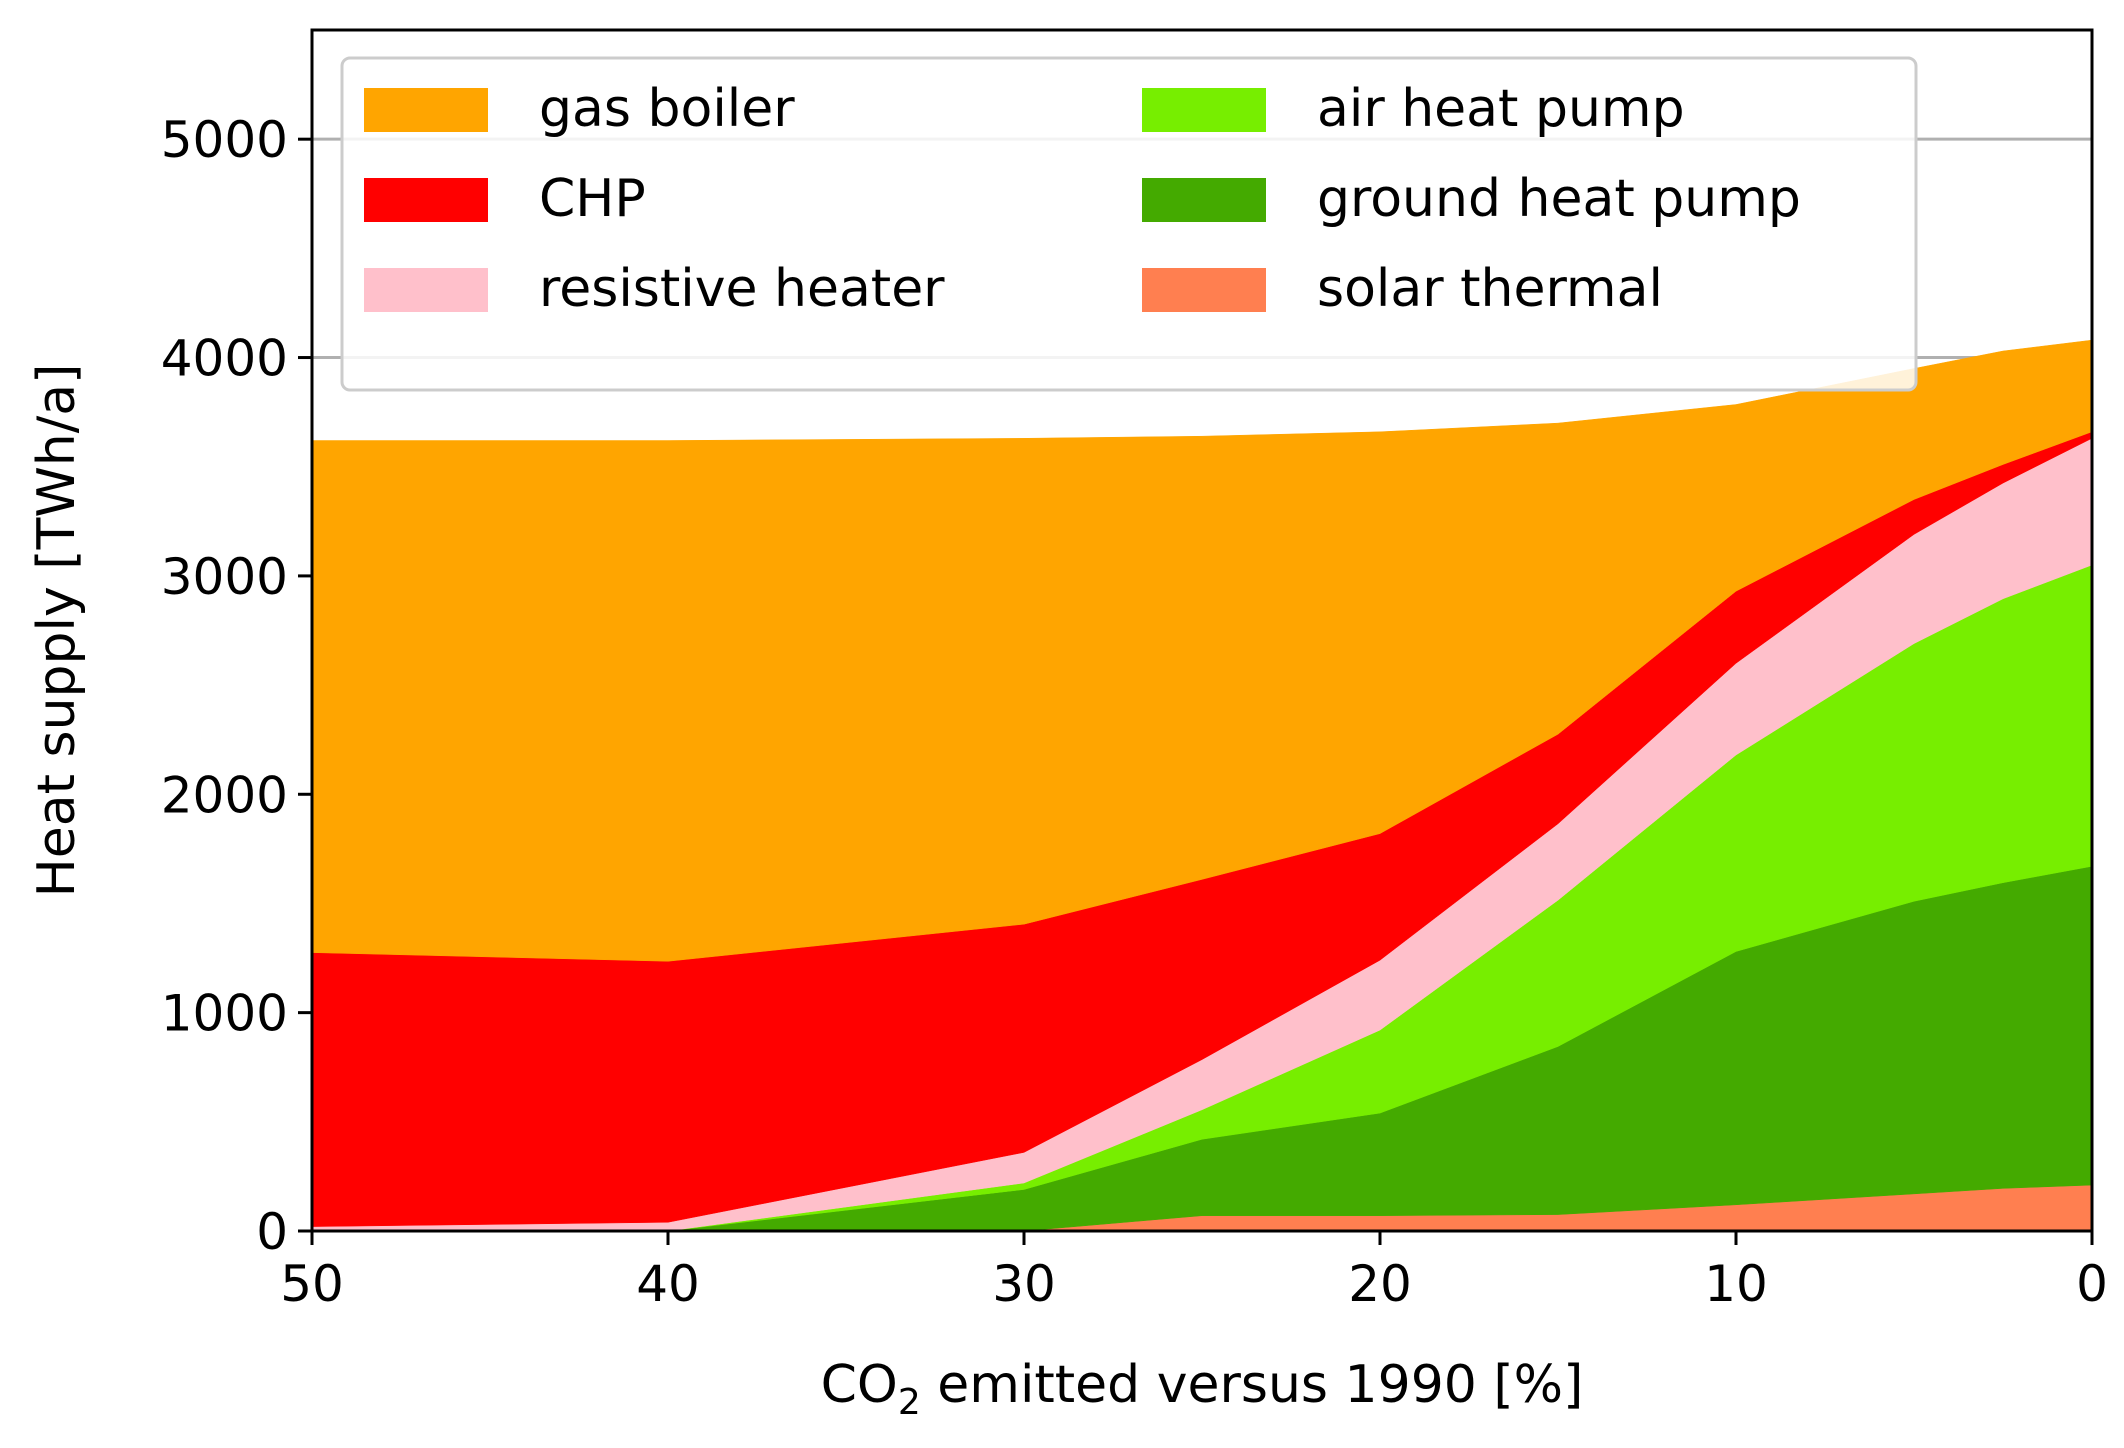  Describe the element at coordinates (1204, 110) in the screenshot. I see `legend-swatch-air-heat-pump` at that location.